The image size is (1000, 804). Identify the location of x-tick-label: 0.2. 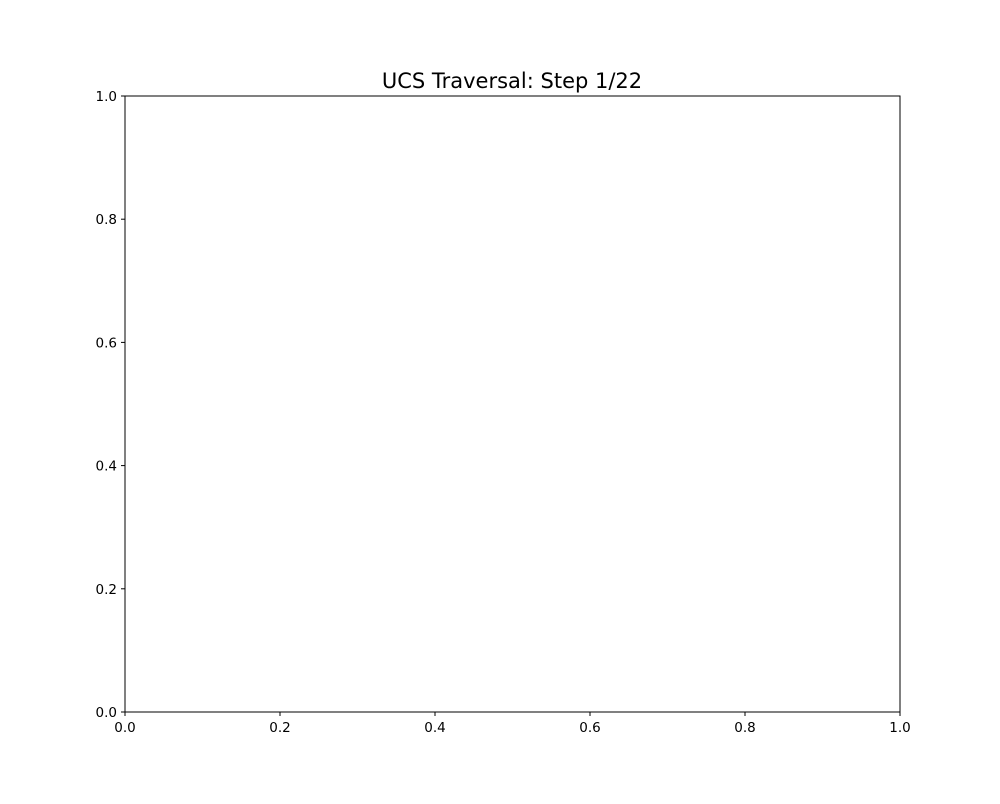
(279, 728).